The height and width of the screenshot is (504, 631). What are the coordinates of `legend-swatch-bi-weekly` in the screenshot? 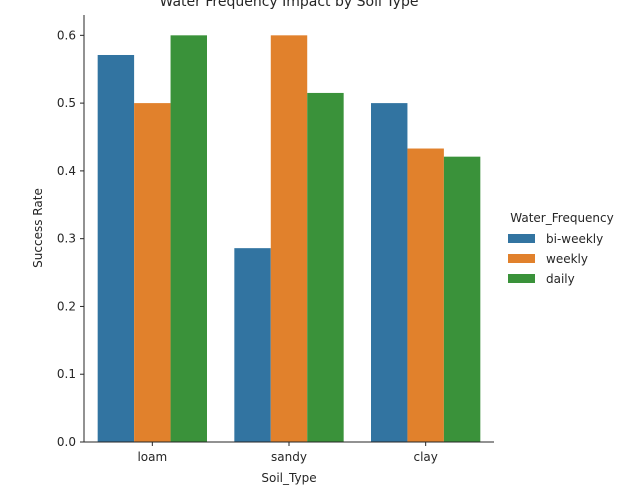 It's located at (521, 238).